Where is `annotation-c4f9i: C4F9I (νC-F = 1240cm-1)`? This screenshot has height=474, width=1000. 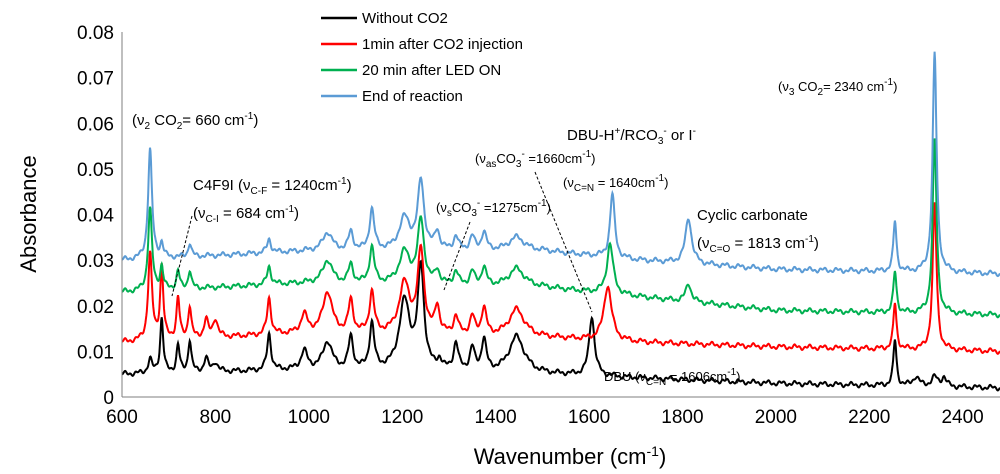
annotation-c4f9i: C4F9I (νC-F = 1240cm-1) is located at coordinates (272, 186).